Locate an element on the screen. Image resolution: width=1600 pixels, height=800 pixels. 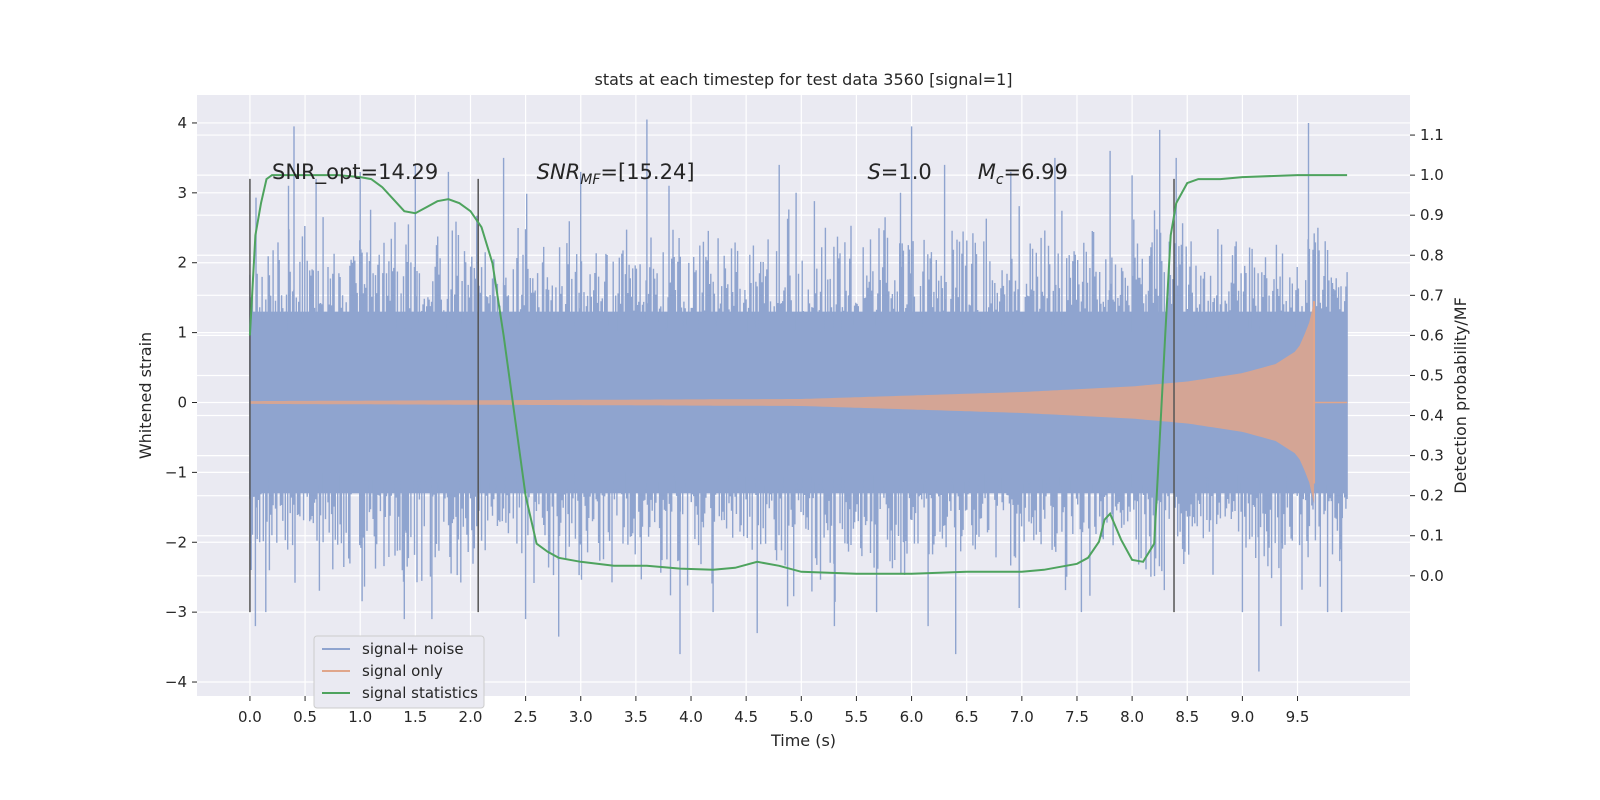
annotation-part: =1.0 is located at coordinates (906, 172).